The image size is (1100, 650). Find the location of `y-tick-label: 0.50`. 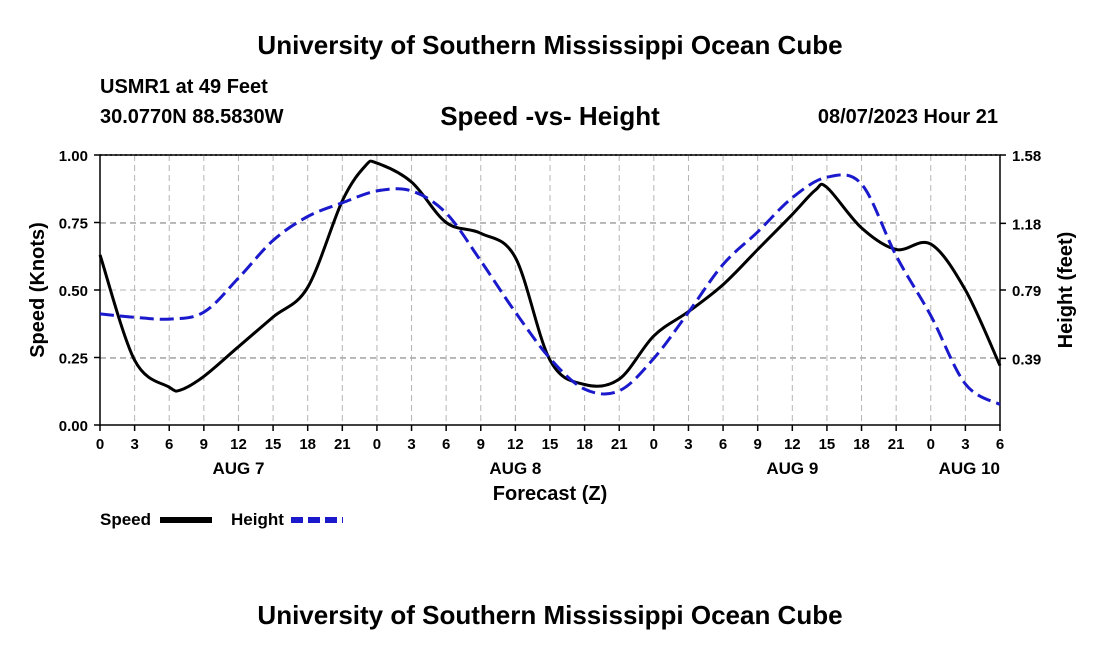

y-tick-label: 0.50 is located at coordinates (73, 291).